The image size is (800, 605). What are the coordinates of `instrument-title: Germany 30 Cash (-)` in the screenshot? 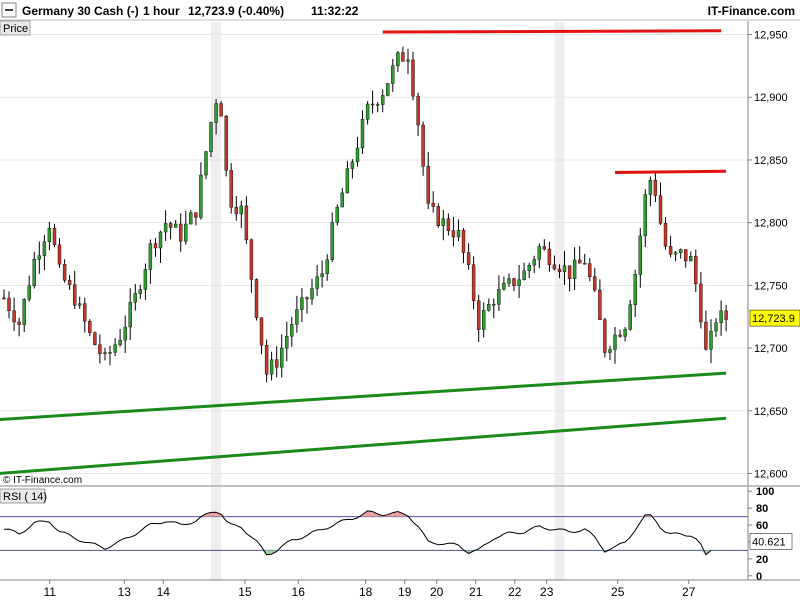 It's located at (80, 11).